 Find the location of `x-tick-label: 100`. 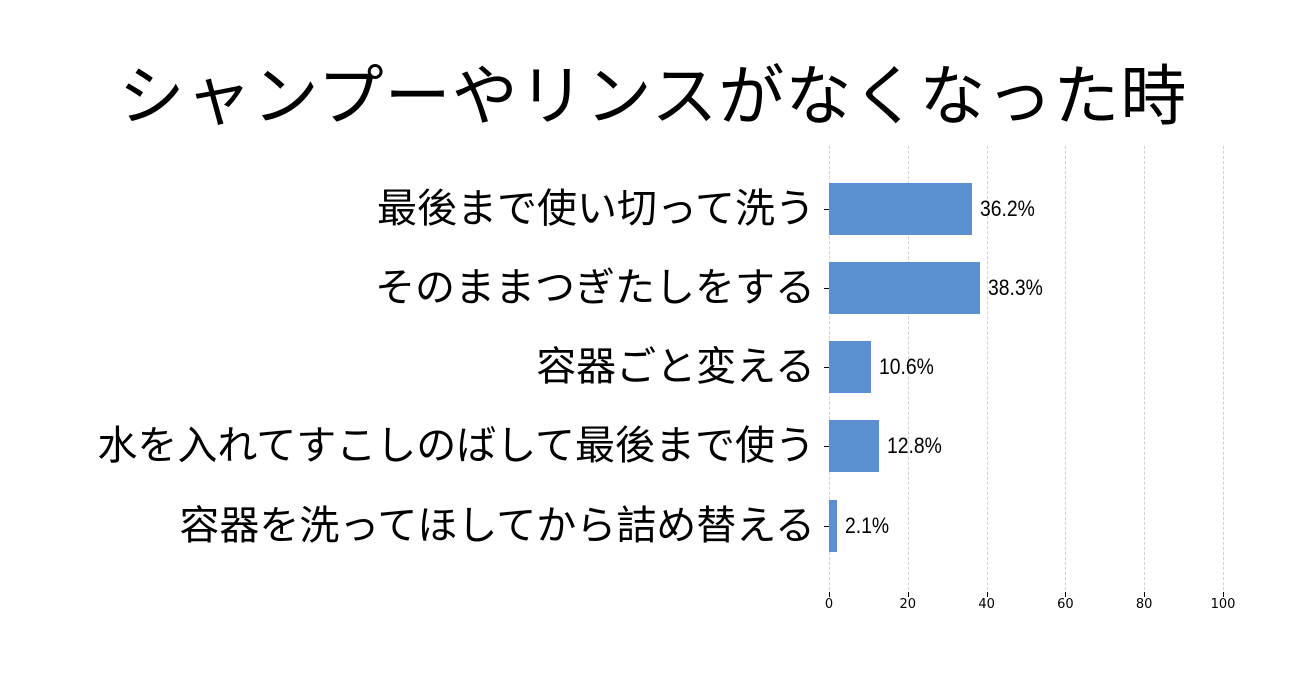

x-tick-label: 100 is located at coordinates (1223, 604).